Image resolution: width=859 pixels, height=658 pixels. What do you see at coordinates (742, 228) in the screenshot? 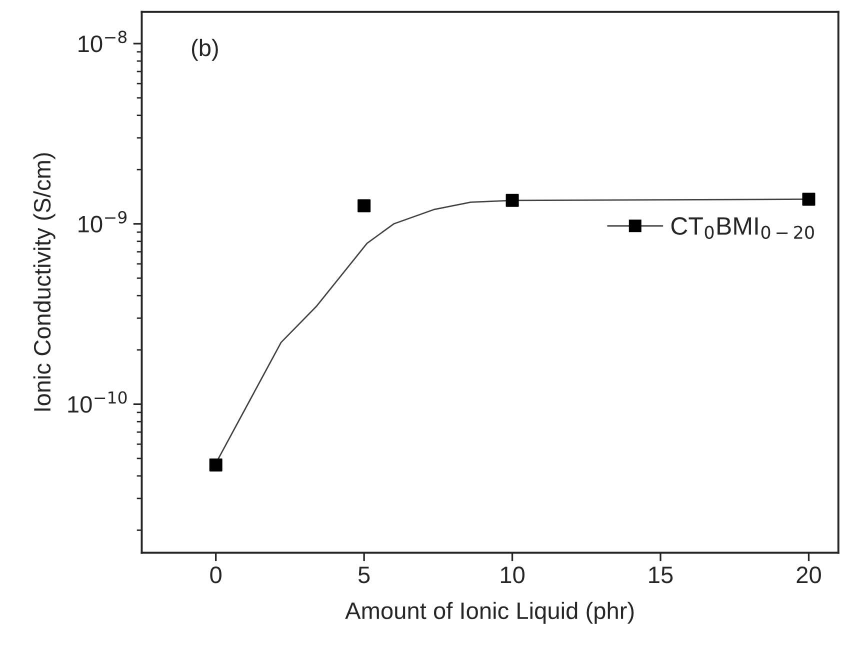
I see `legend-label: CT$_{0}$BMI$_{0−20}$` at bounding box center [742, 228].